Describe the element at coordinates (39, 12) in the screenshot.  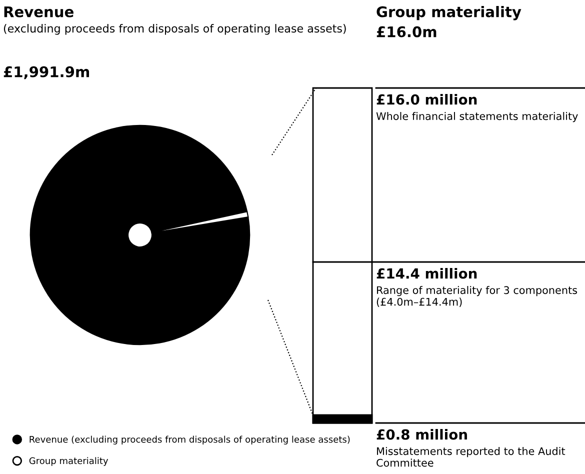
I see `chart-title: Revenue` at that location.